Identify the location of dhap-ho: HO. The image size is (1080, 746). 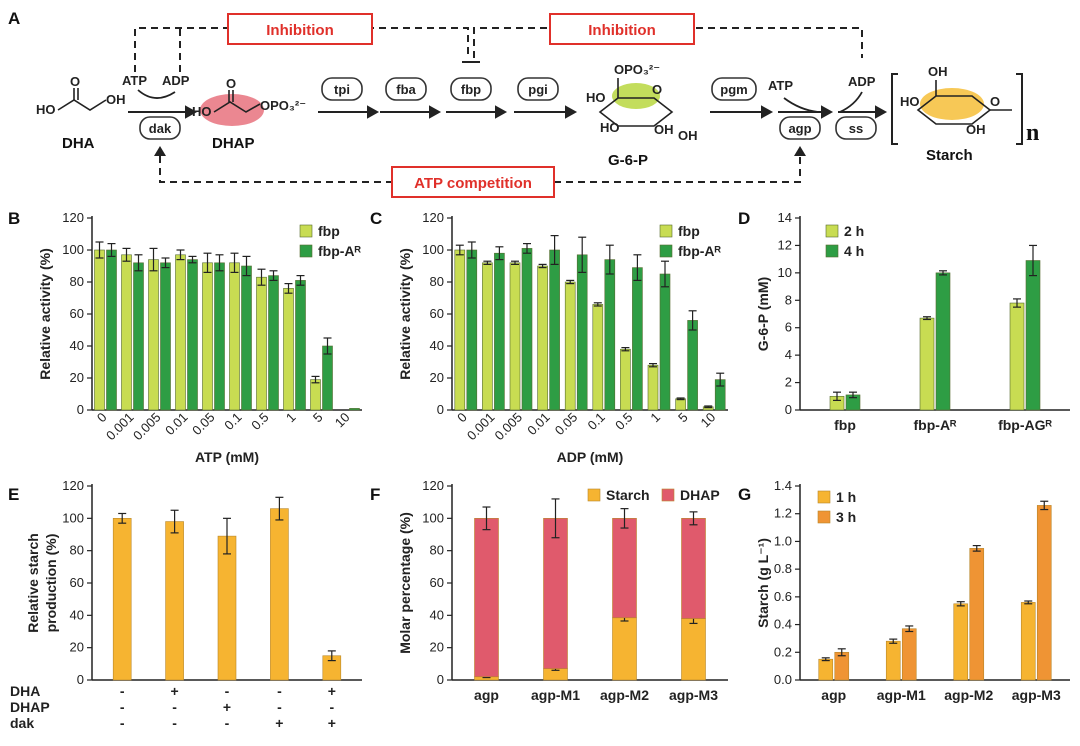
(202, 111).